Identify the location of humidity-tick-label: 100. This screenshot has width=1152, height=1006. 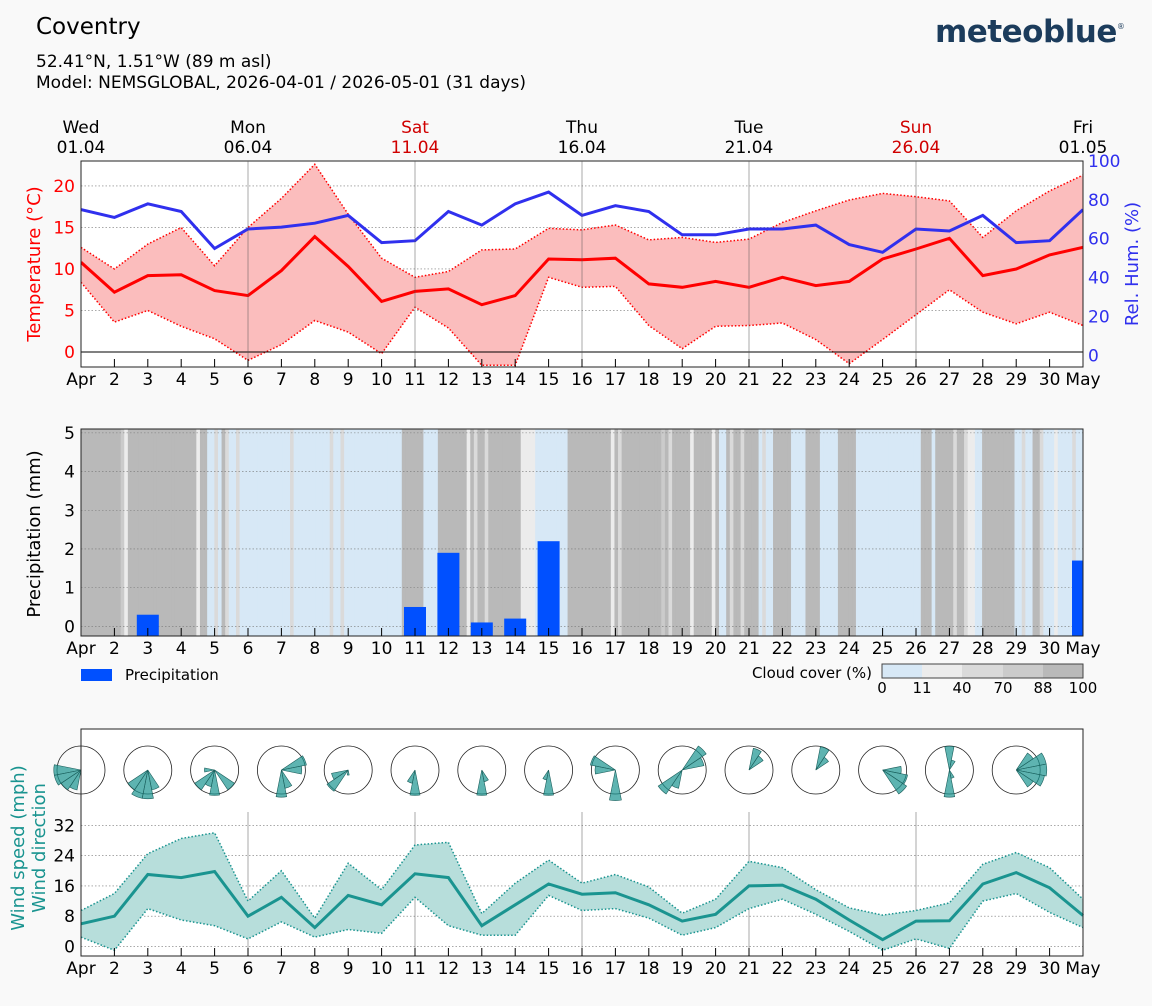
(1104, 162).